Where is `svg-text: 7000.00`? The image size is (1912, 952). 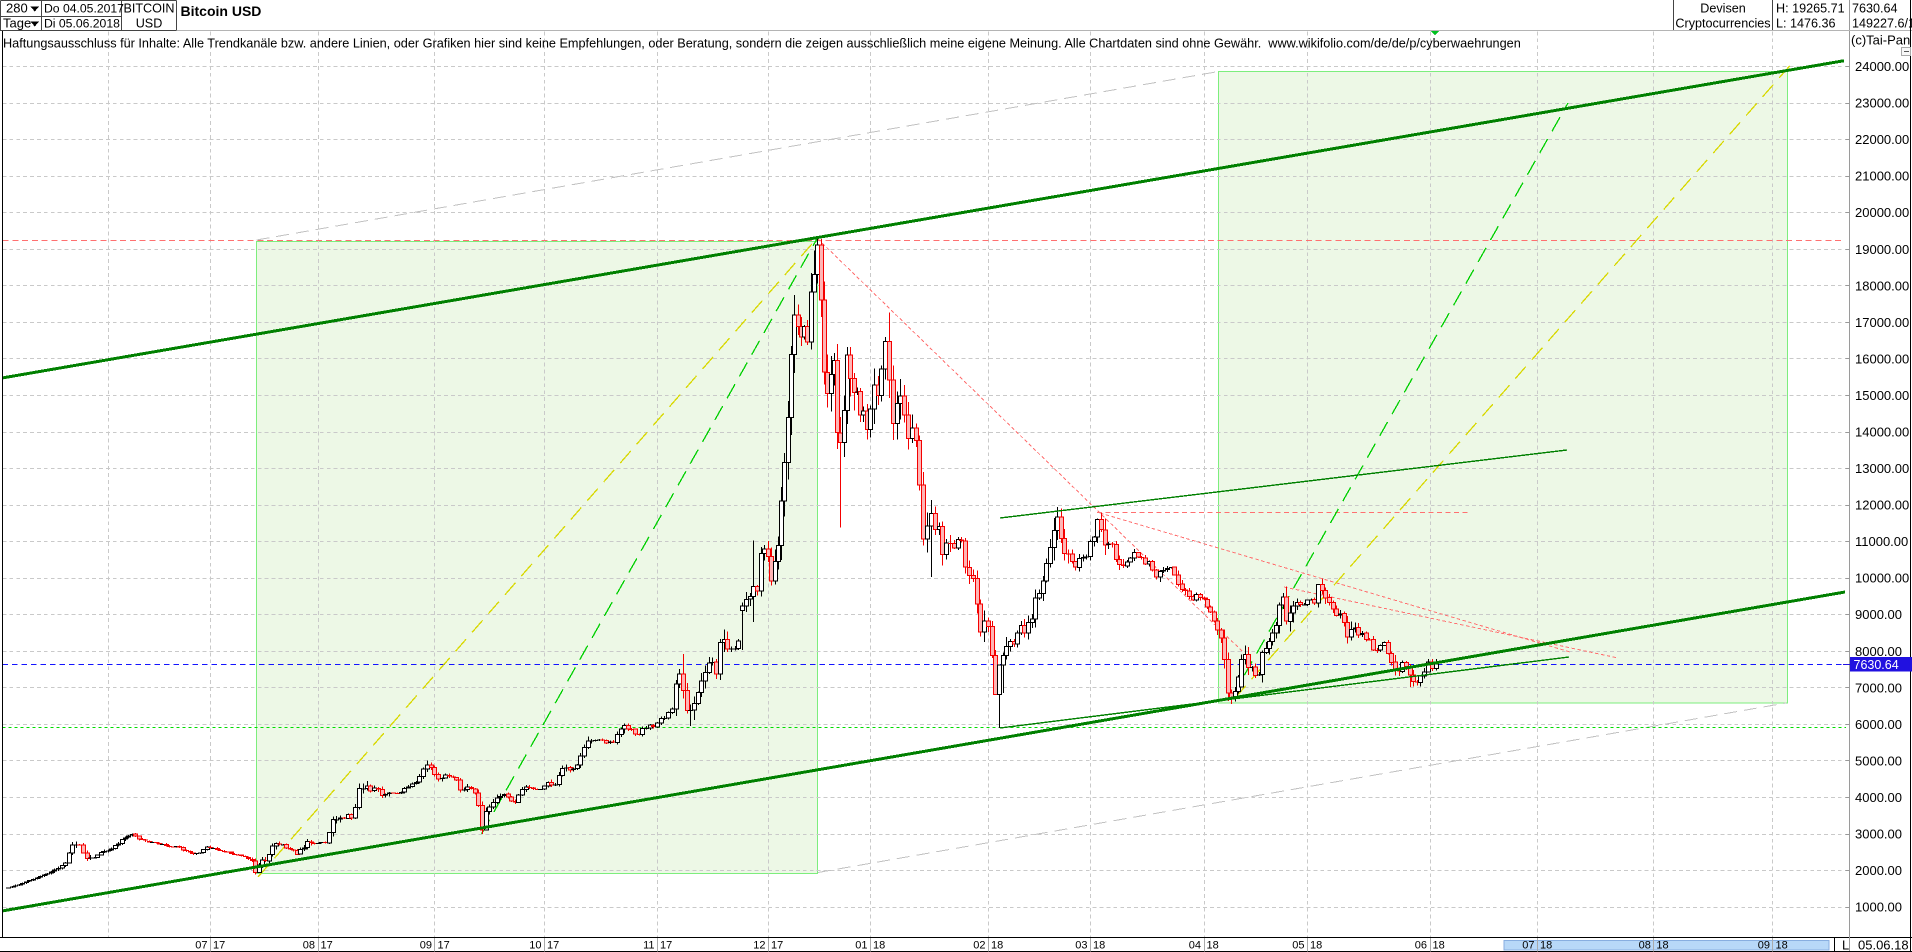
svg-text: 7000.00 is located at coordinates (1878, 687).